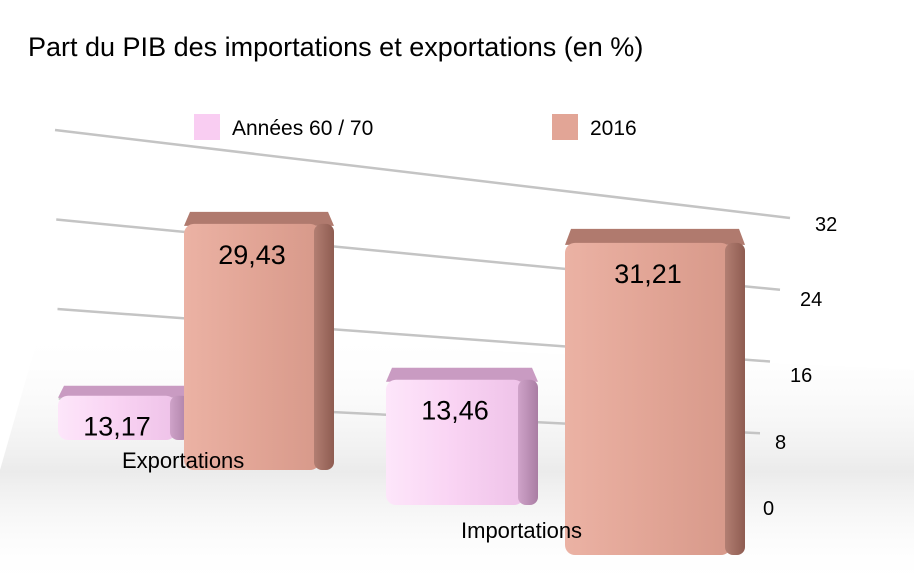 This screenshot has width=914, height=588. What do you see at coordinates (415, 127) in the screenshot?
I see `legend: Années 60 / 70 2016` at bounding box center [415, 127].